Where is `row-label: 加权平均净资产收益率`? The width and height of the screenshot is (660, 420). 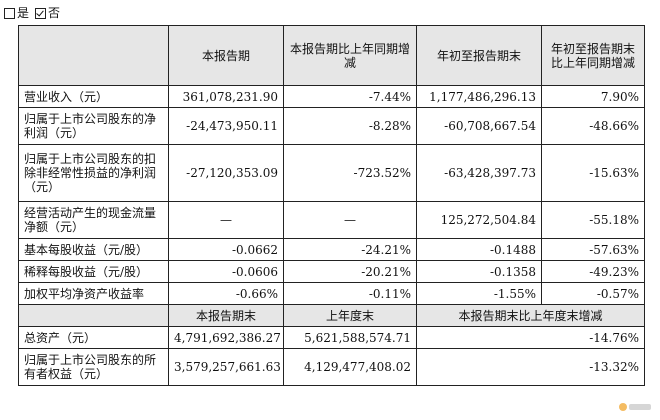
row-label: 加权平均净资产收益率 is located at coordinates (93, 293).